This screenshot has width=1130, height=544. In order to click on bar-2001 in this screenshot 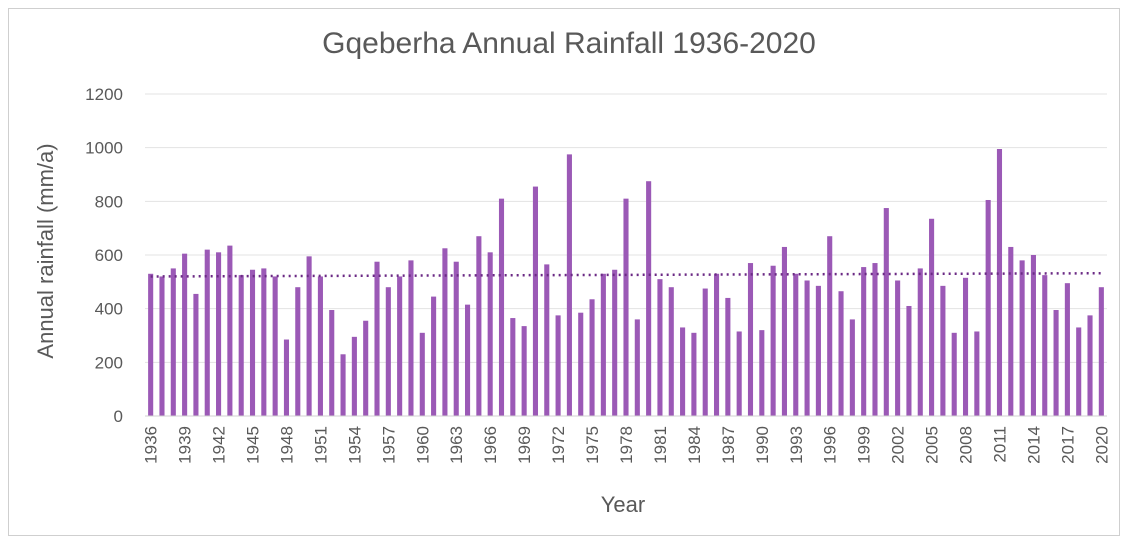, I will do `click(886, 312)`.